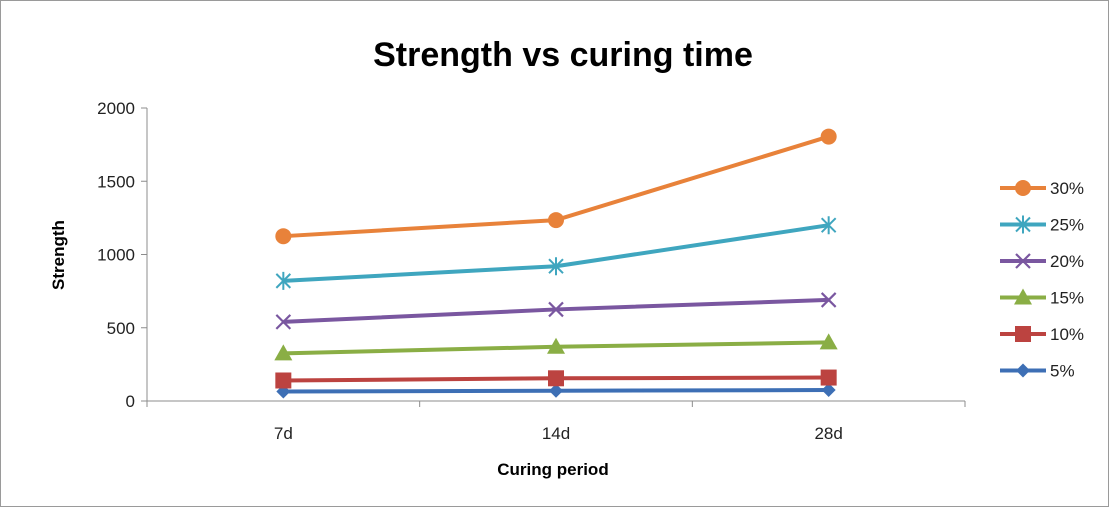 Image resolution: width=1109 pixels, height=507 pixels. Describe the element at coordinates (556, 433) in the screenshot. I see `x-tick-label: 14d` at that location.